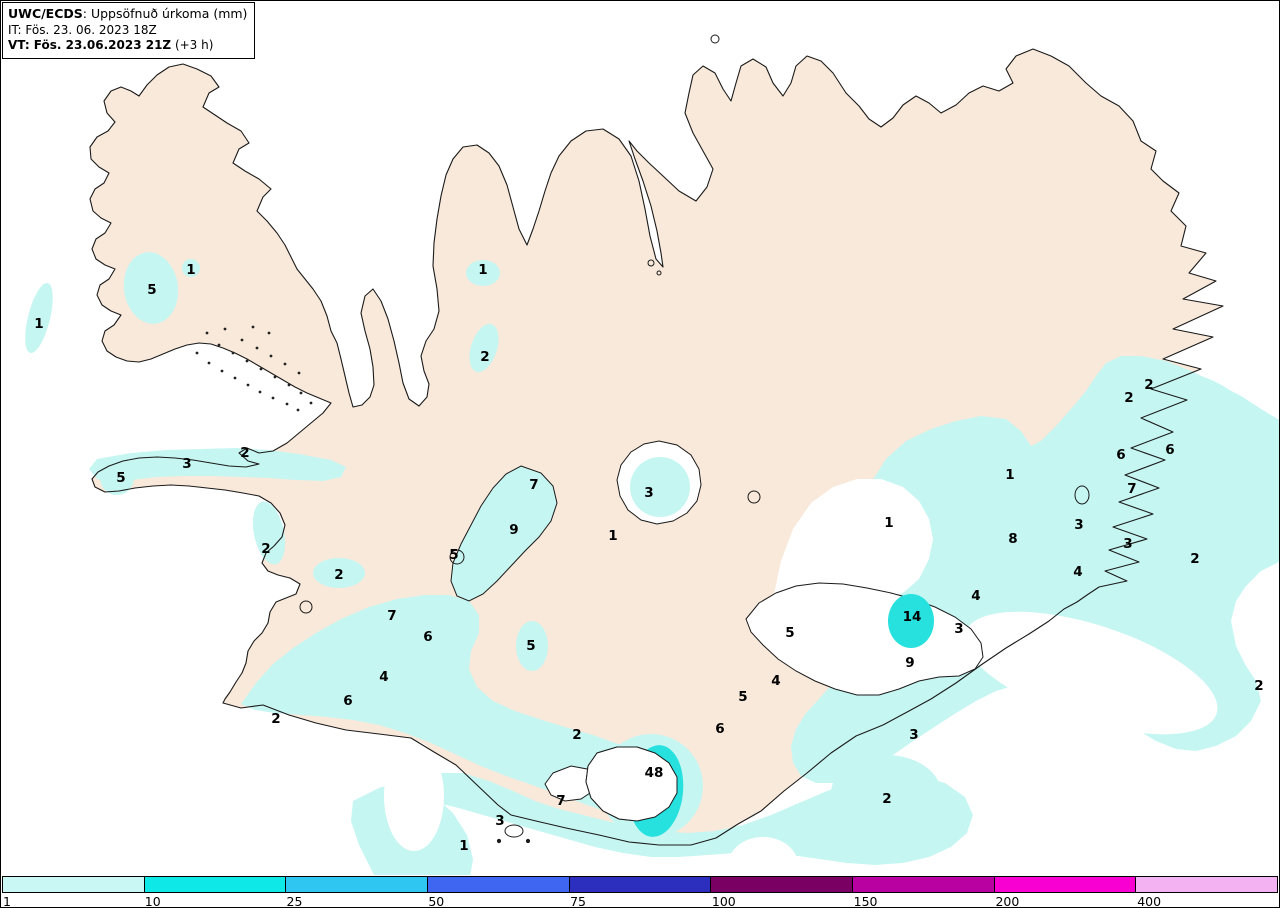  I want to click on legend-labels: 1 10 25 50 75 100 150 200 400, so click(640, 901).